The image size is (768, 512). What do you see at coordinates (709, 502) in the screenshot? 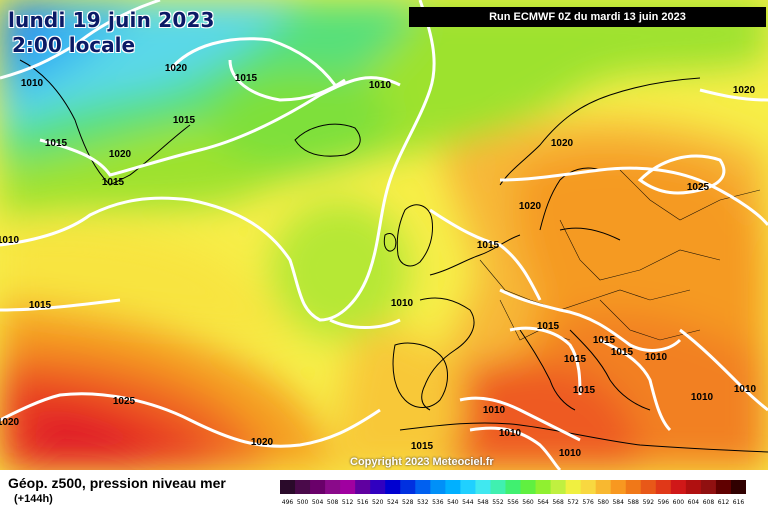
I see `scale-tick-label: 608` at bounding box center [709, 502].